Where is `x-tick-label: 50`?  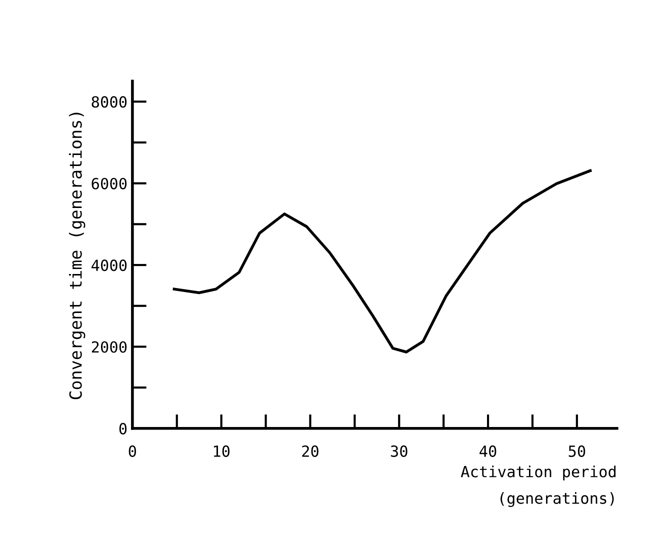
x-tick-label: 50 is located at coordinates (577, 451).